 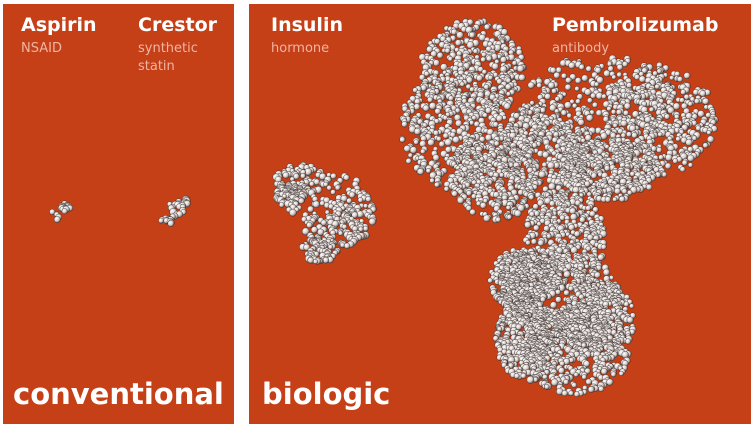 I want to click on crestor-type-line-1: synthetic, so click(x=168, y=48).